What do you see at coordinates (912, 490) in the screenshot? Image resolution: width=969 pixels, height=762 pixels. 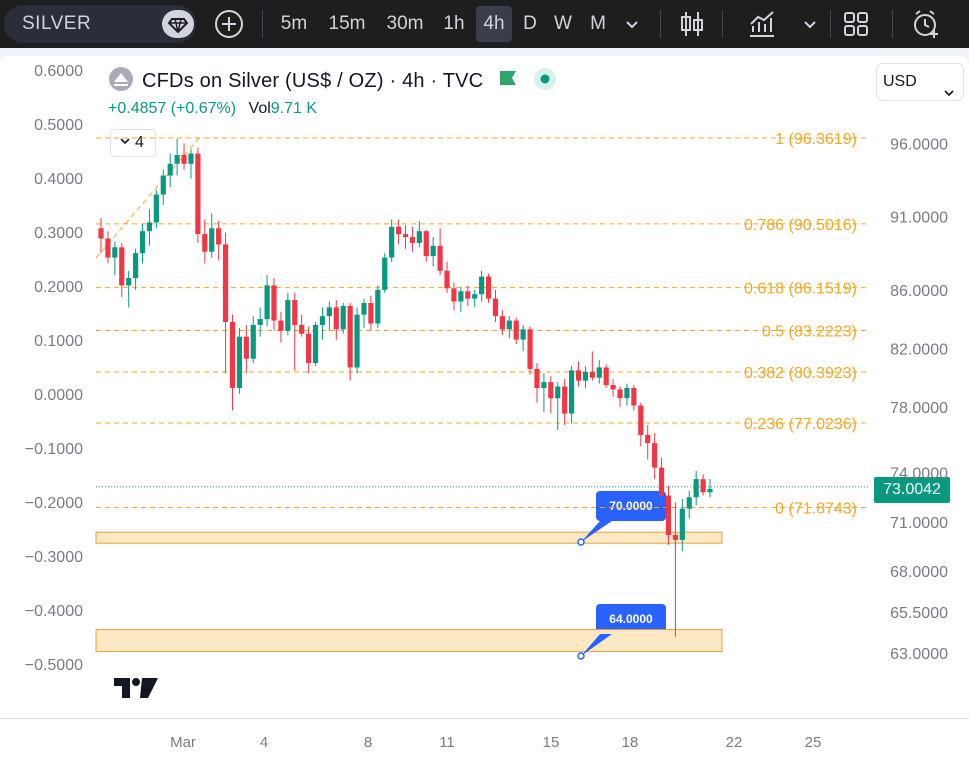 I see `last-price-label: 73.0042` at bounding box center [912, 490].